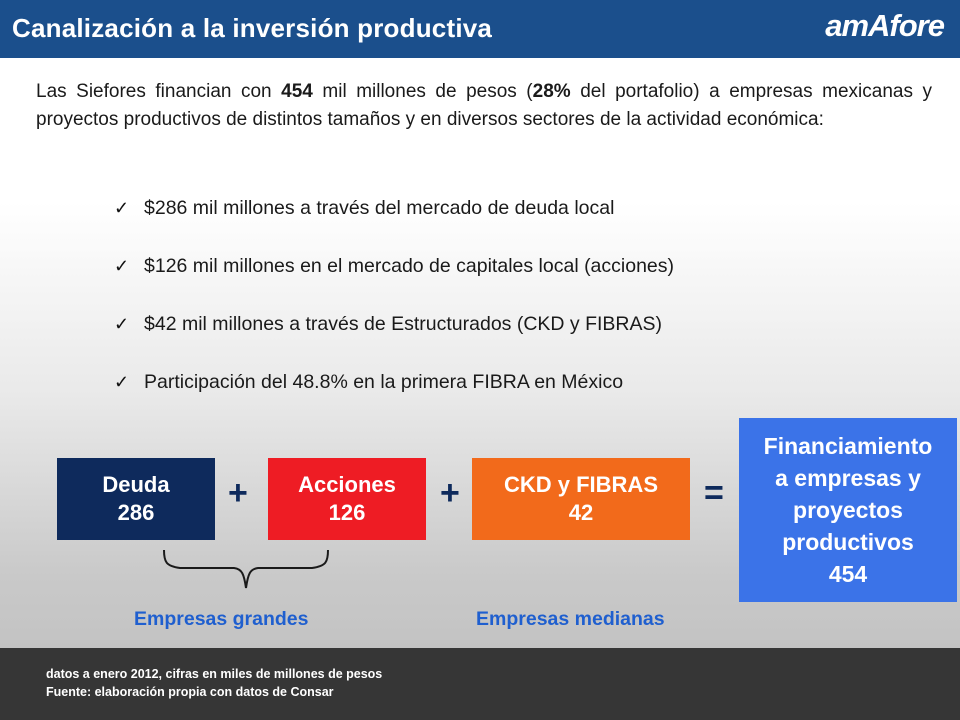 This screenshot has height=720, width=960. Describe the element at coordinates (252, 28) in the screenshot. I see `page-title: Canalización a la inversión productiva` at that location.